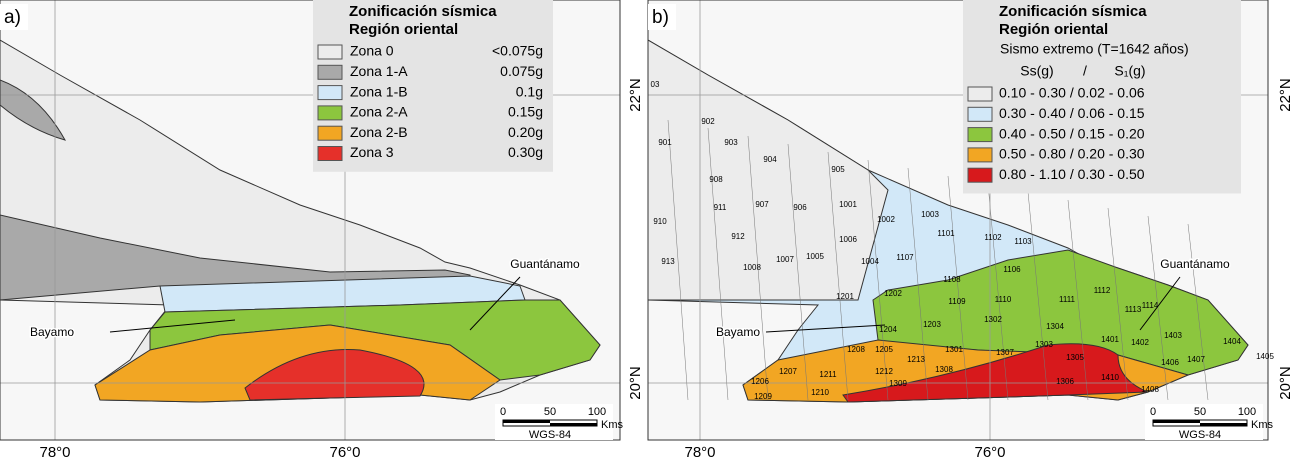 The height and width of the screenshot is (466, 1299). I want to click on municipality-code: 1404, so click(1232, 341).